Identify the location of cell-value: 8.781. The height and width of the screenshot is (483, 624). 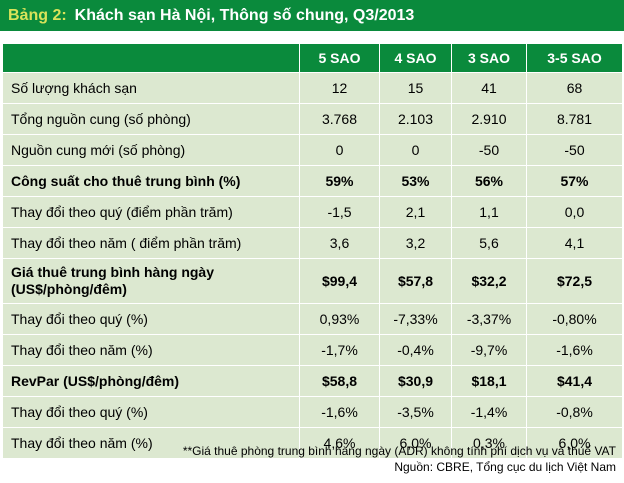
(574, 119).